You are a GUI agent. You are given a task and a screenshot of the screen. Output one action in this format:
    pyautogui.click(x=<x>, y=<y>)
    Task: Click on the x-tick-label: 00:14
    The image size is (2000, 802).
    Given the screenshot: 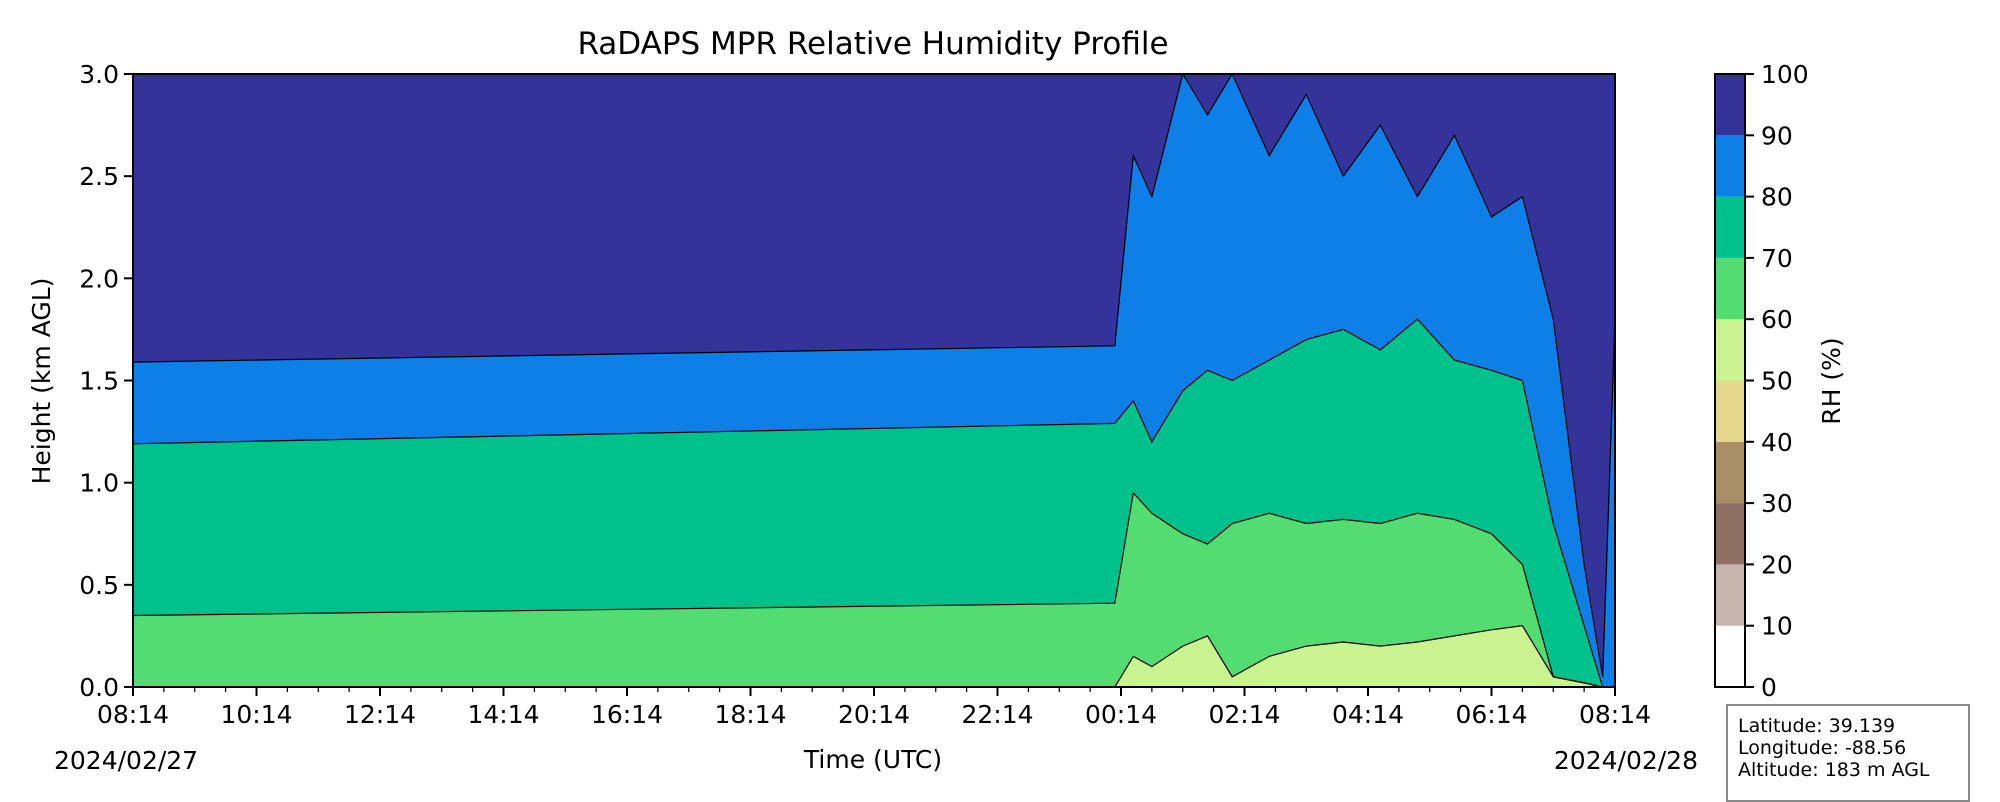 What is the action you would take?
    pyautogui.click(x=1121, y=714)
    